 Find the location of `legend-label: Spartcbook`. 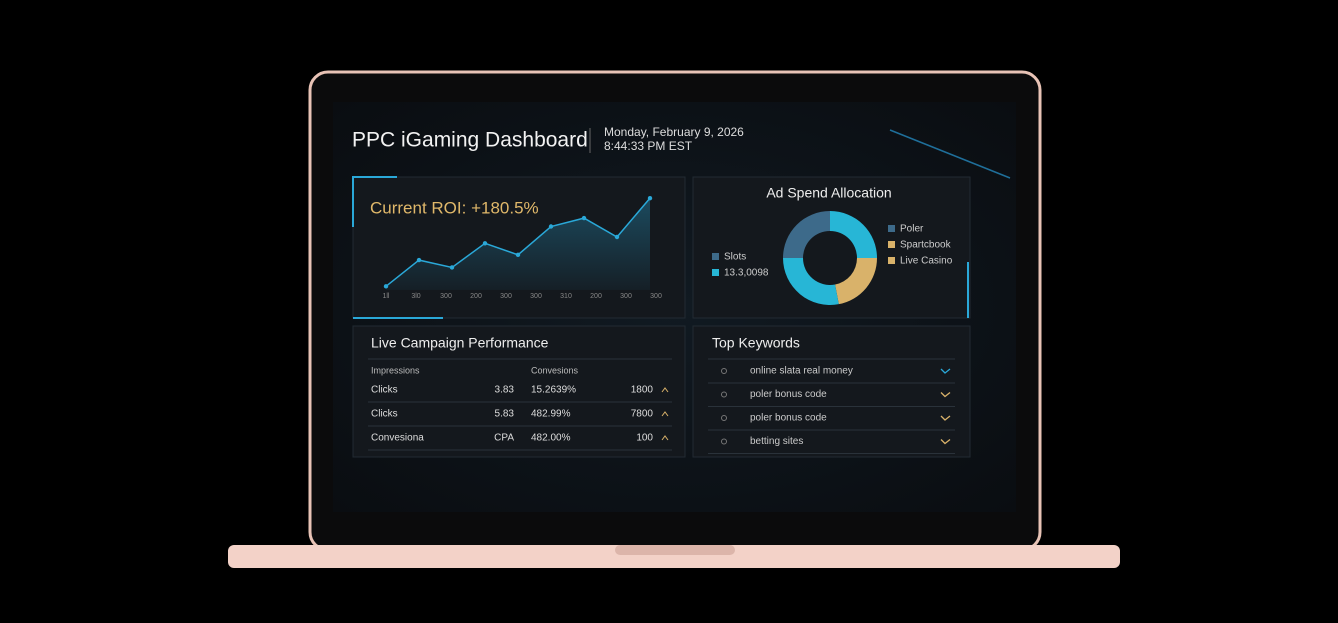

legend-label: Spartcbook is located at coordinates (926, 245).